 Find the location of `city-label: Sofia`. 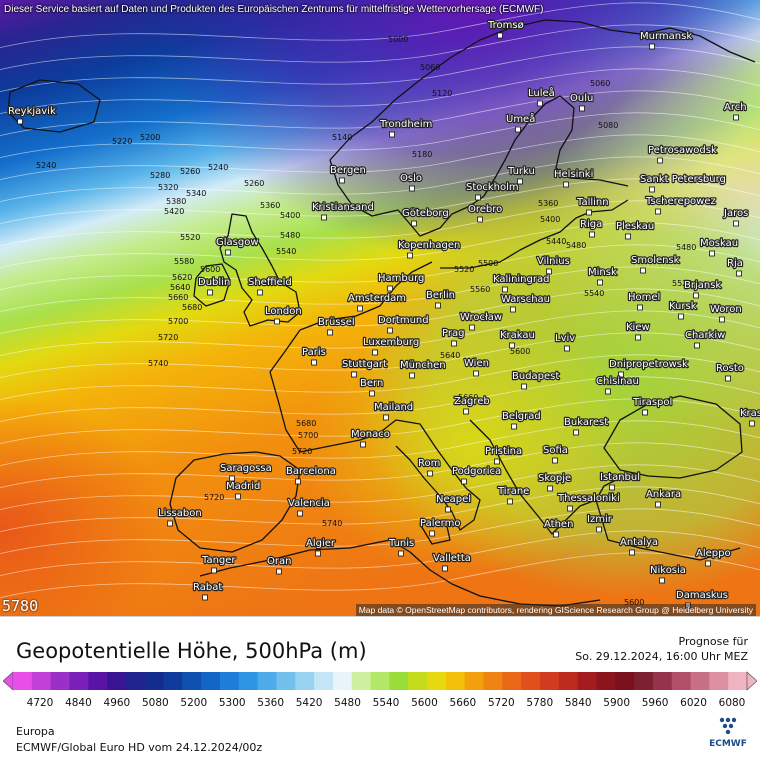

city-label: Sofia is located at coordinates (555, 450).